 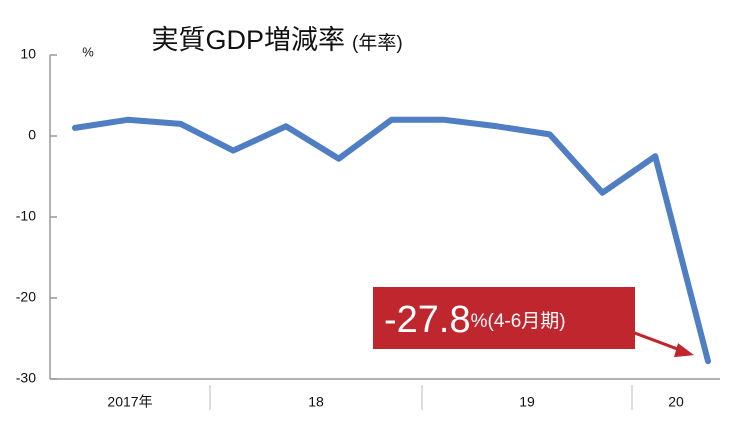 I want to click on y-tick-label: -10, so click(x=26, y=216).